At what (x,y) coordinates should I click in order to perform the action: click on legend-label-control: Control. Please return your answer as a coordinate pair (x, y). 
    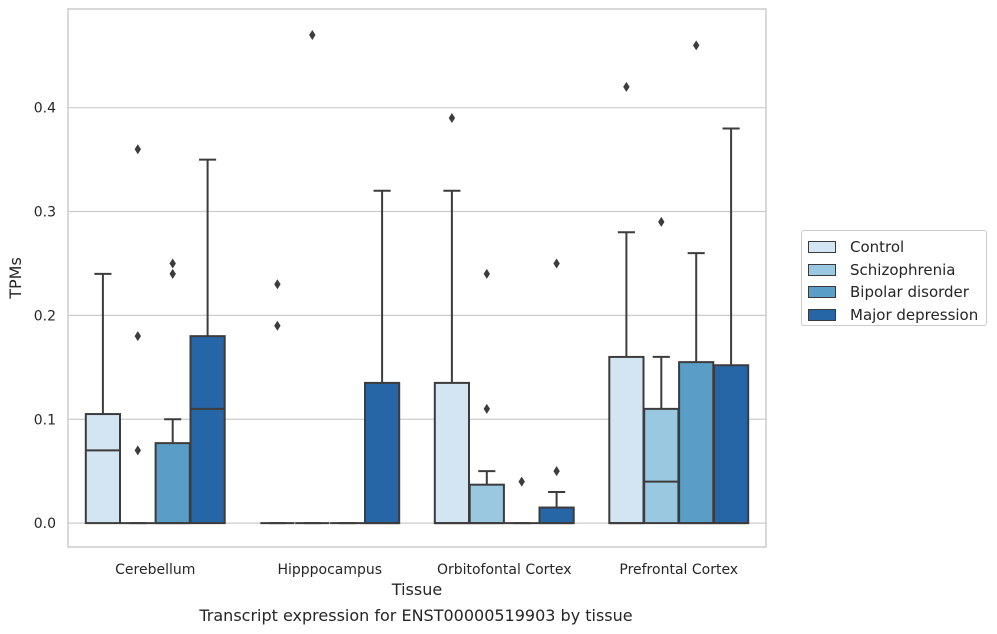
    Looking at the image, I should click on (877, 247).